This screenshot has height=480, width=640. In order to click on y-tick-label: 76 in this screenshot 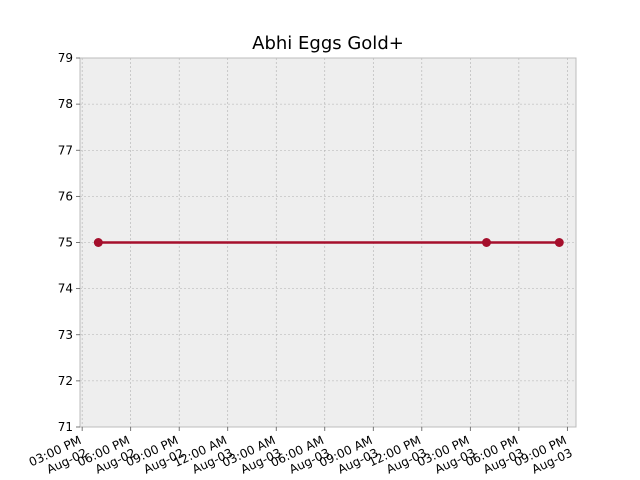, I will do `click(65, 196)`.